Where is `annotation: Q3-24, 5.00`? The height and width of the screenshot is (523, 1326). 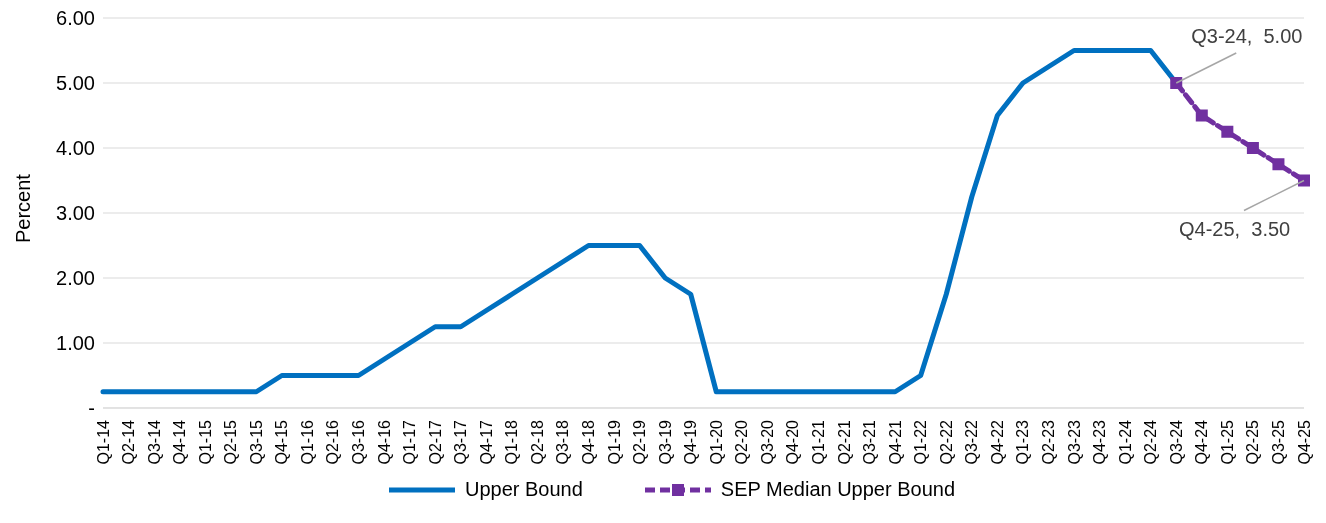 annotation: Q3-24, 5.00 is located at coordinates (1247, 36).